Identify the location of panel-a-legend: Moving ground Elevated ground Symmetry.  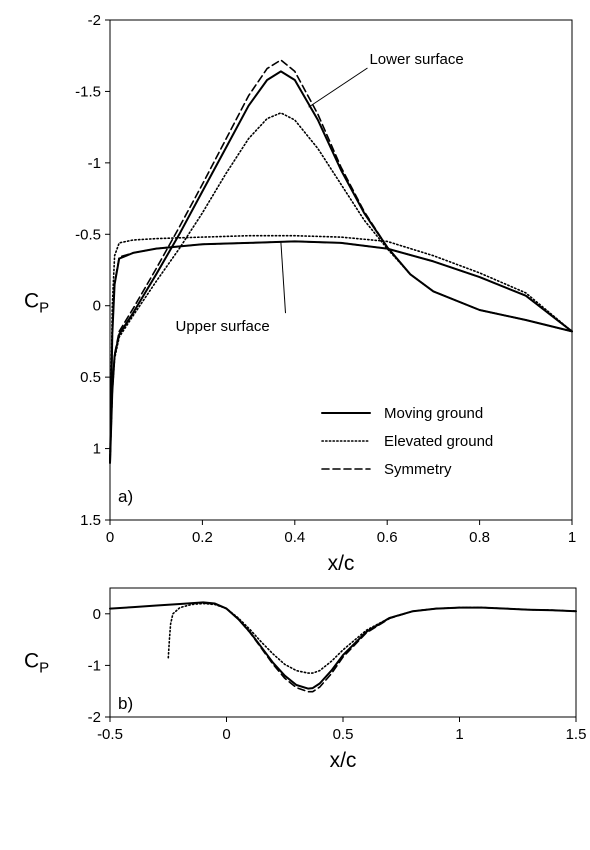
(407, 441).